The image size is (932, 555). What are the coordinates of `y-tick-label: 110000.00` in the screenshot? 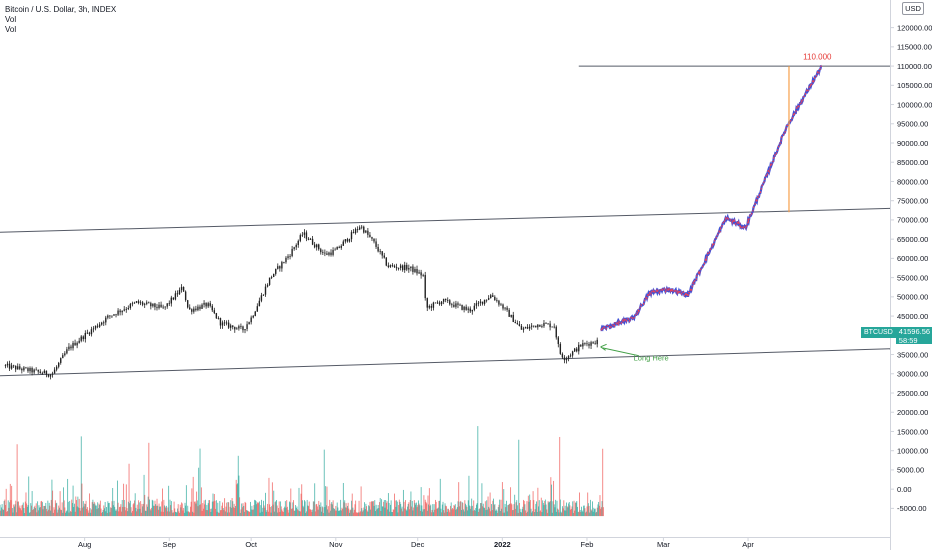 It's located at (914, 66).